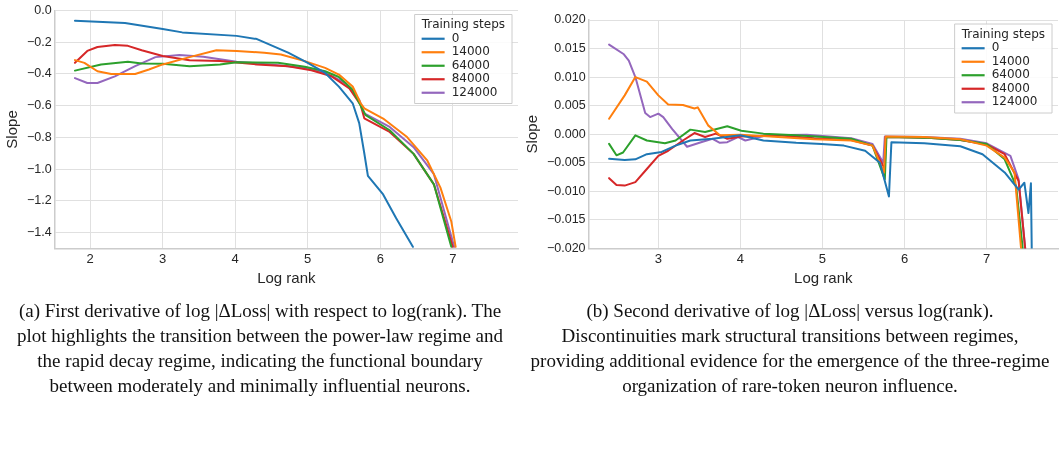 The height and width of the screenshot is (457, 1060). I want to click on y-tick-label: −0.6, so click(39, 105).